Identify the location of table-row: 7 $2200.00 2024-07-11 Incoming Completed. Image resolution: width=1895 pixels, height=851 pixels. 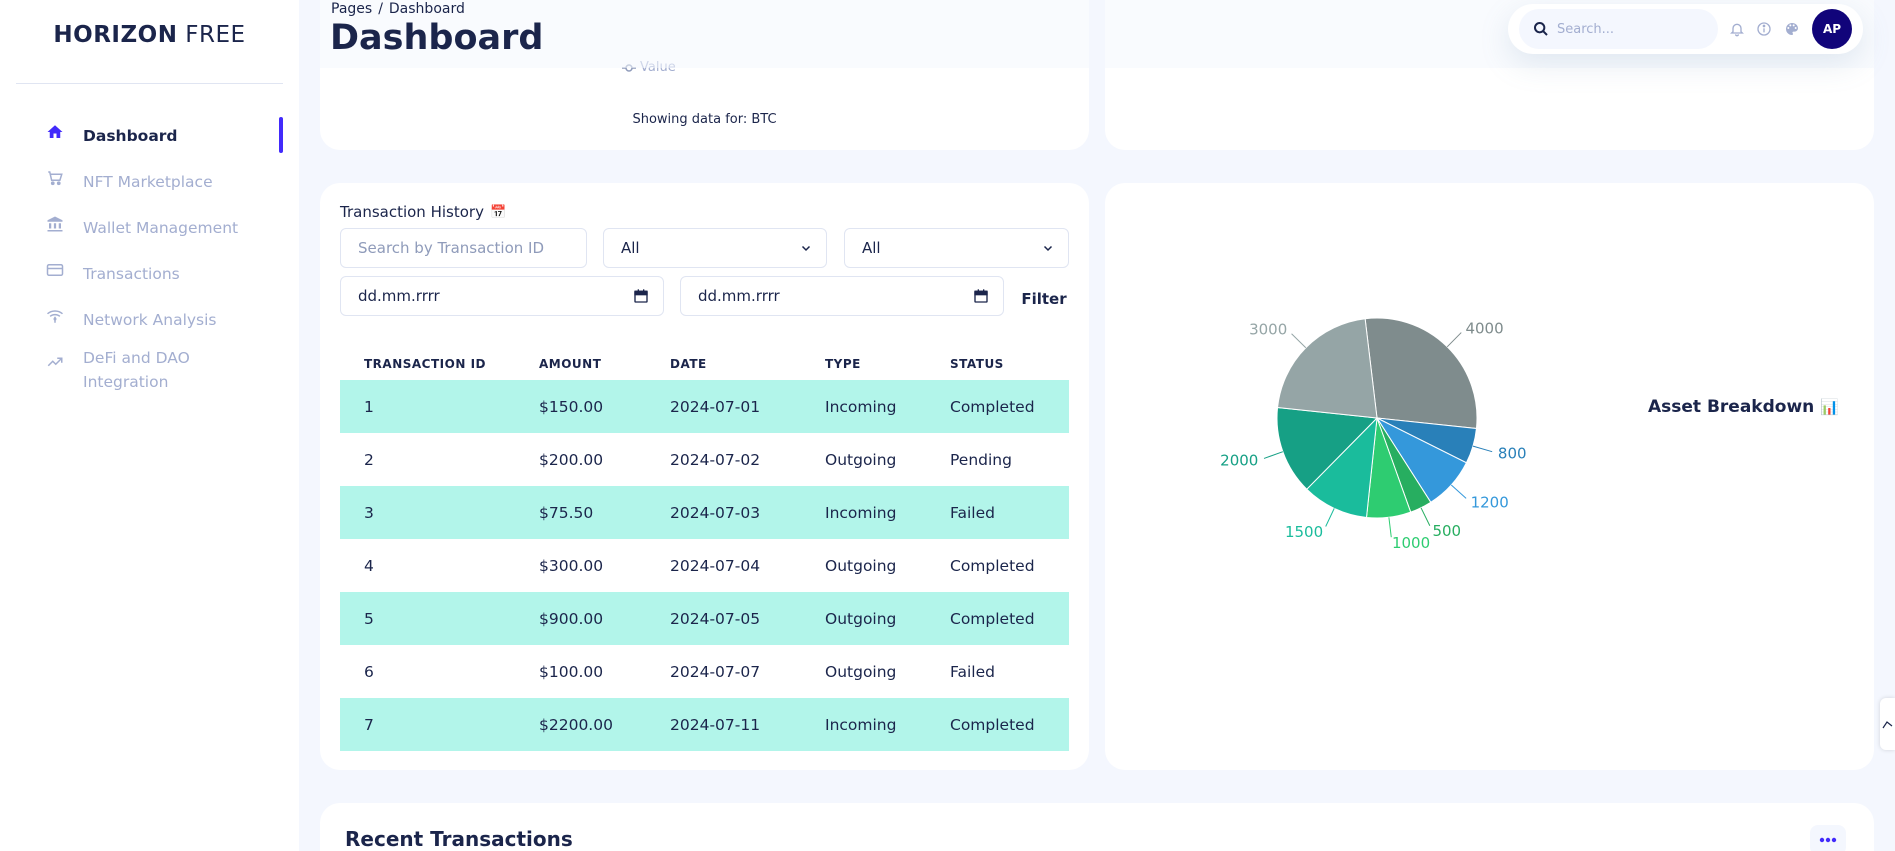
(704, 724).